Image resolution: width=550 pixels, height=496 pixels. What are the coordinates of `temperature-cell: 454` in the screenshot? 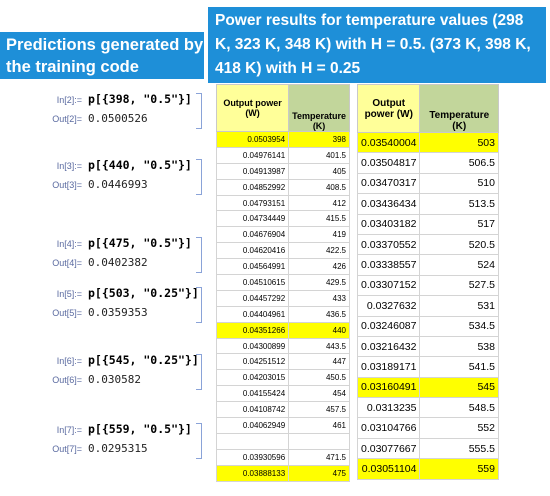 It's located at (319, 394).